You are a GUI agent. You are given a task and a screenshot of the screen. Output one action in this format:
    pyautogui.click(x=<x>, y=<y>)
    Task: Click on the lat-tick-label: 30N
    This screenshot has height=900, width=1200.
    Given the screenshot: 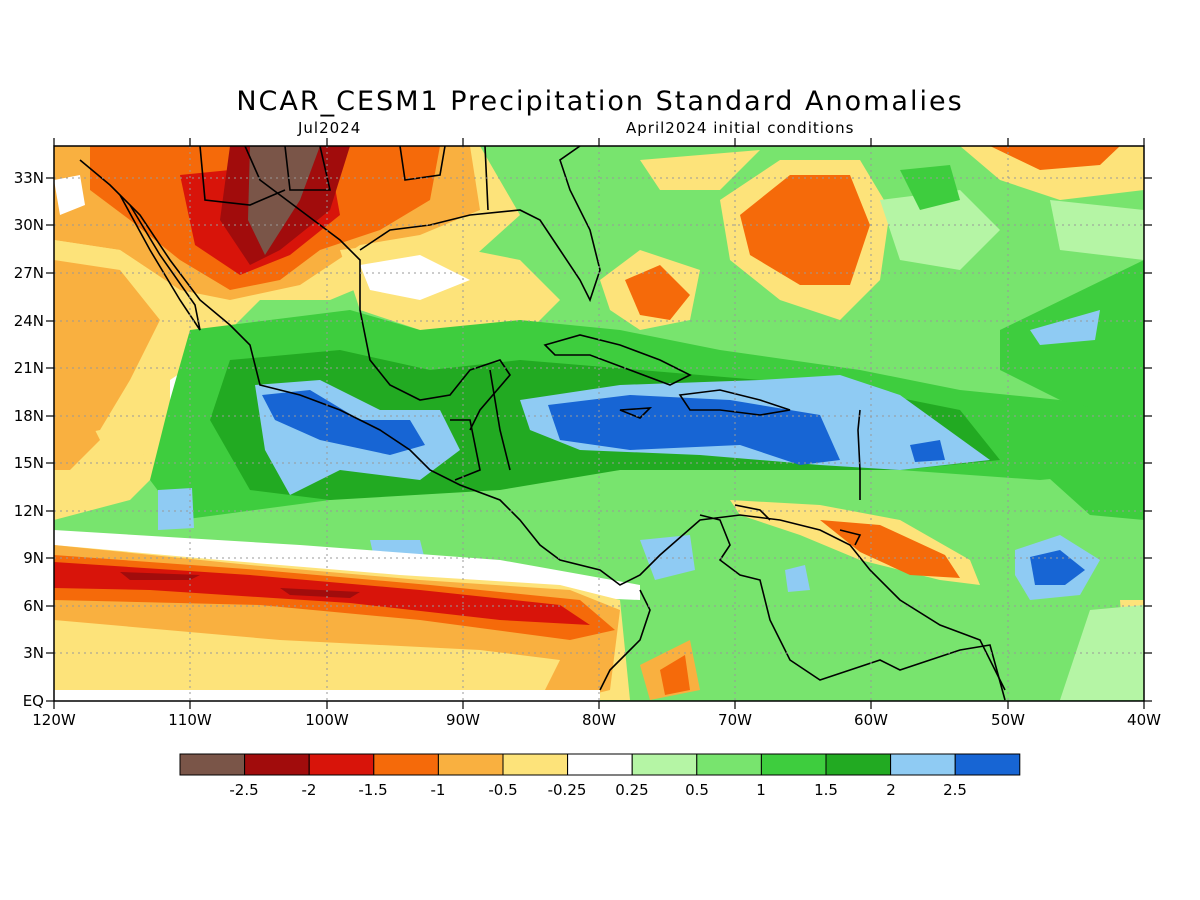 What is the action you would take?
    pyautogui.click(x=29, y=225)
    